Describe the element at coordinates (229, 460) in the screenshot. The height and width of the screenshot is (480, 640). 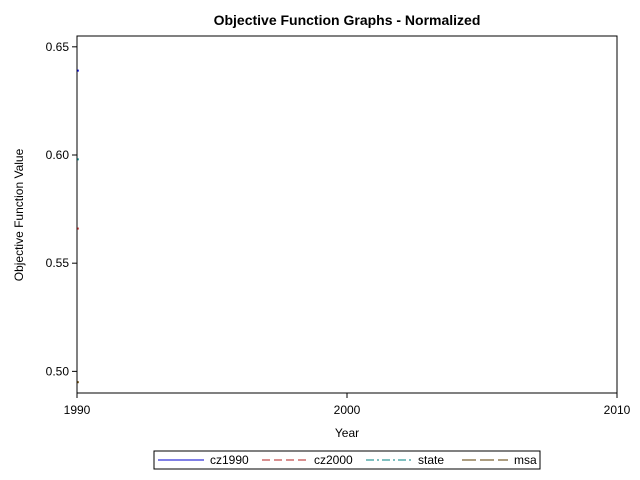
I see `legend-label-cz1990: cz1990` at that location.